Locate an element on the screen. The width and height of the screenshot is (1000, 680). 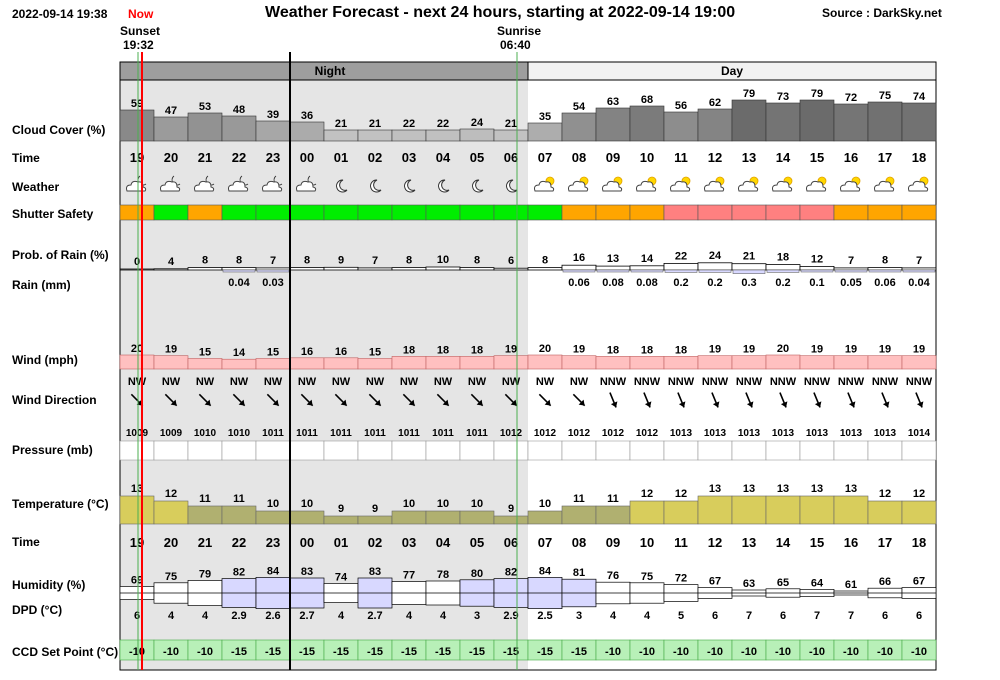
time-label: 12 is located at coordinates (715, 157).